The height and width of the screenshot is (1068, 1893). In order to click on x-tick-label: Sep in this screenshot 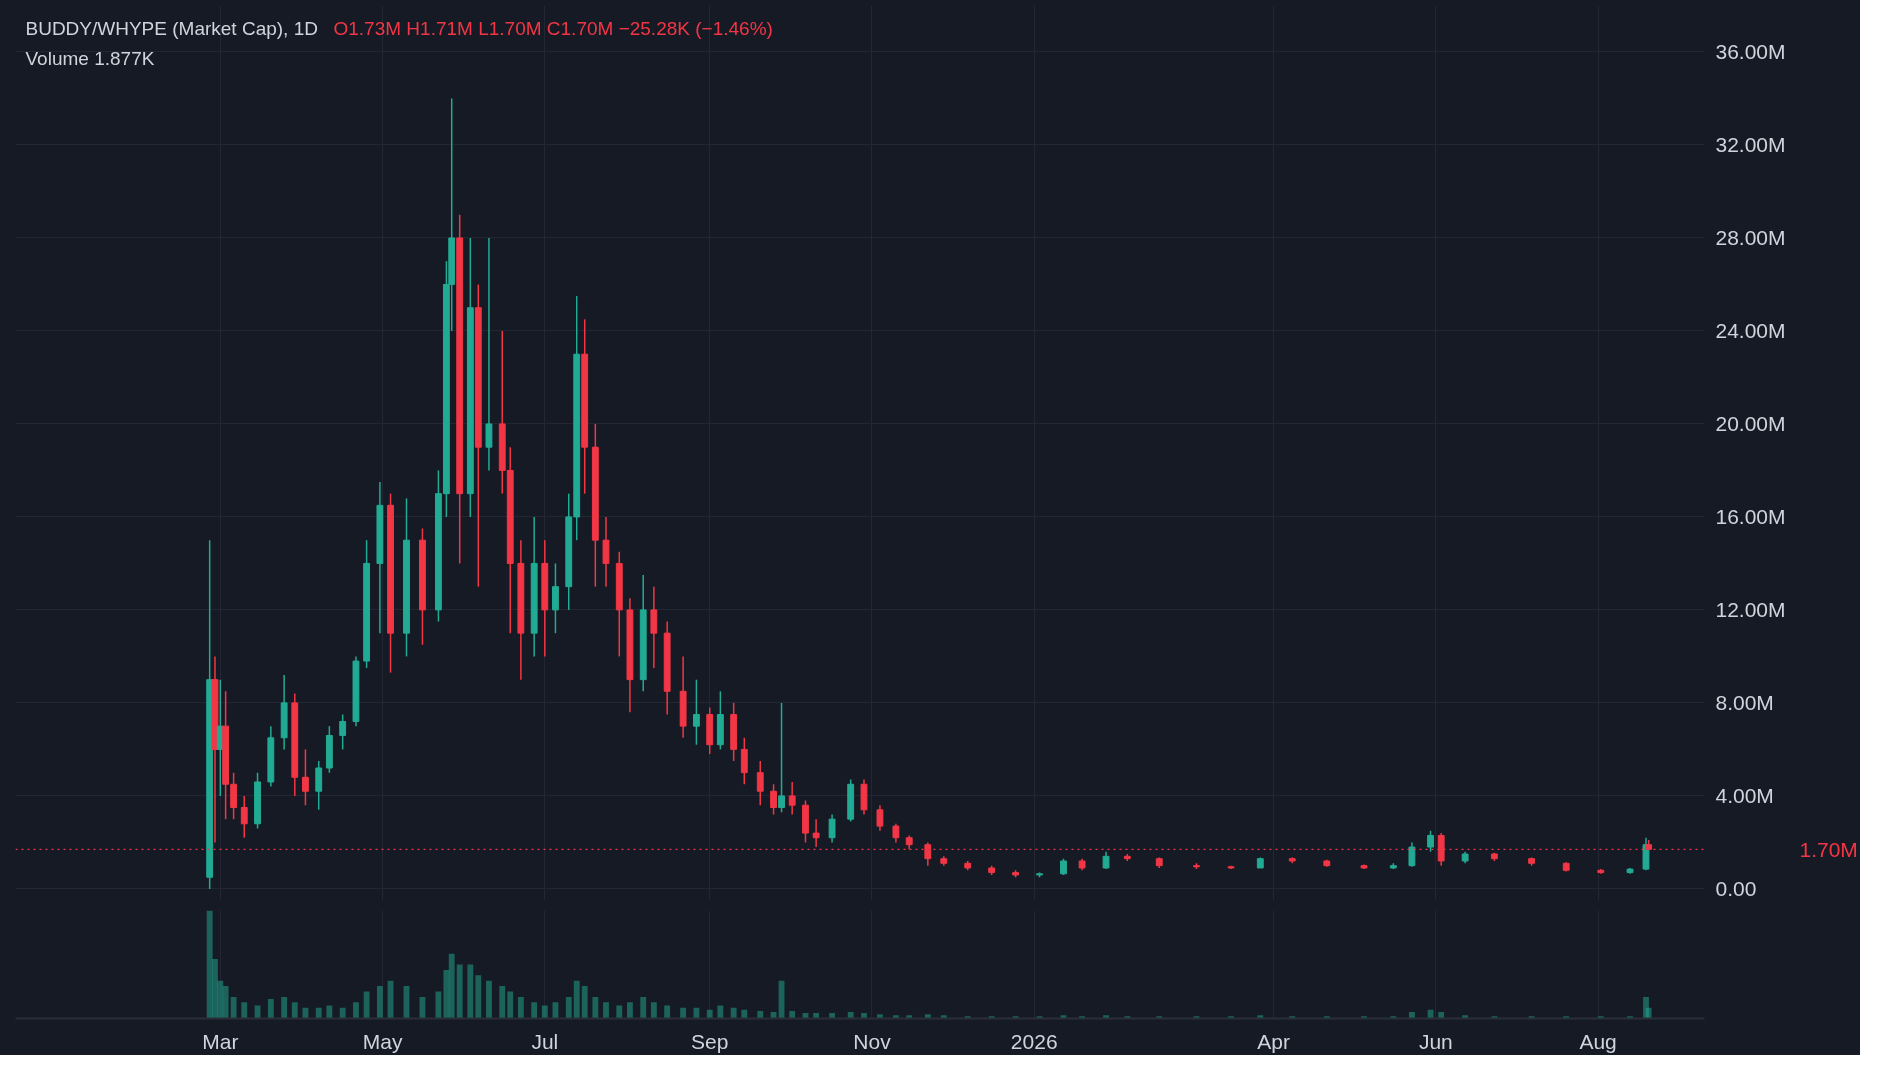, I will do `click(710, 1041)`.